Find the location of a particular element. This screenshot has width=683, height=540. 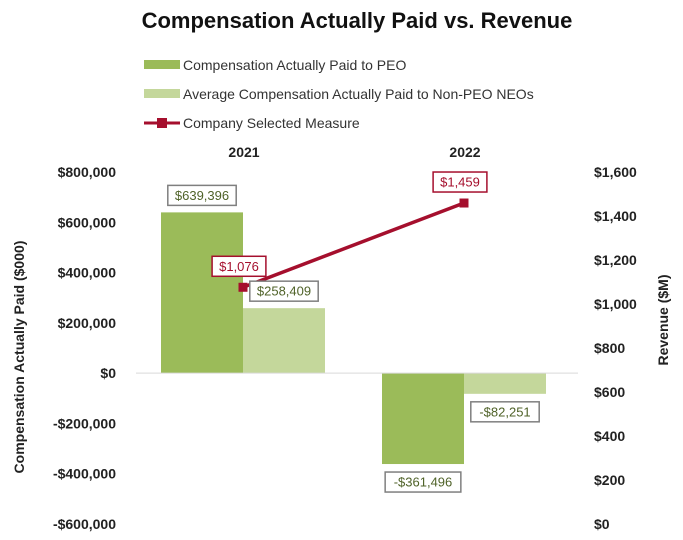

data-label-peo-2021-box is located at coordinates (202, 195).